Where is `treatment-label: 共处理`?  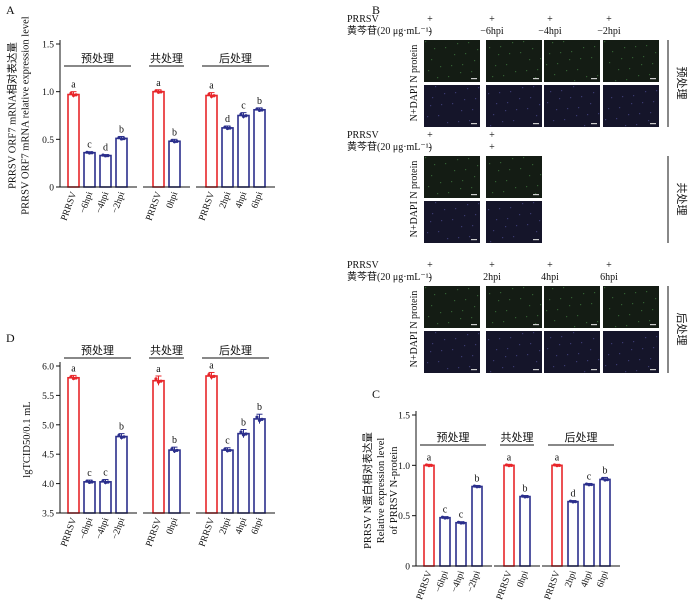
treatment-label: 共处理 is located at coordinates (681, 199).